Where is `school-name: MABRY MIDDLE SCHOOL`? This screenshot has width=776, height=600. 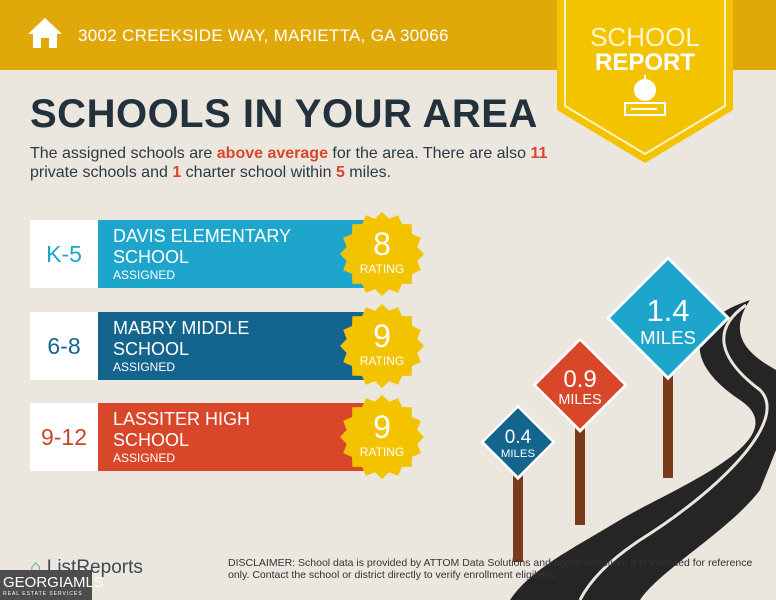
school-name: MABRY MIDDLE SCHOOL is located at coordinates (181, 338).